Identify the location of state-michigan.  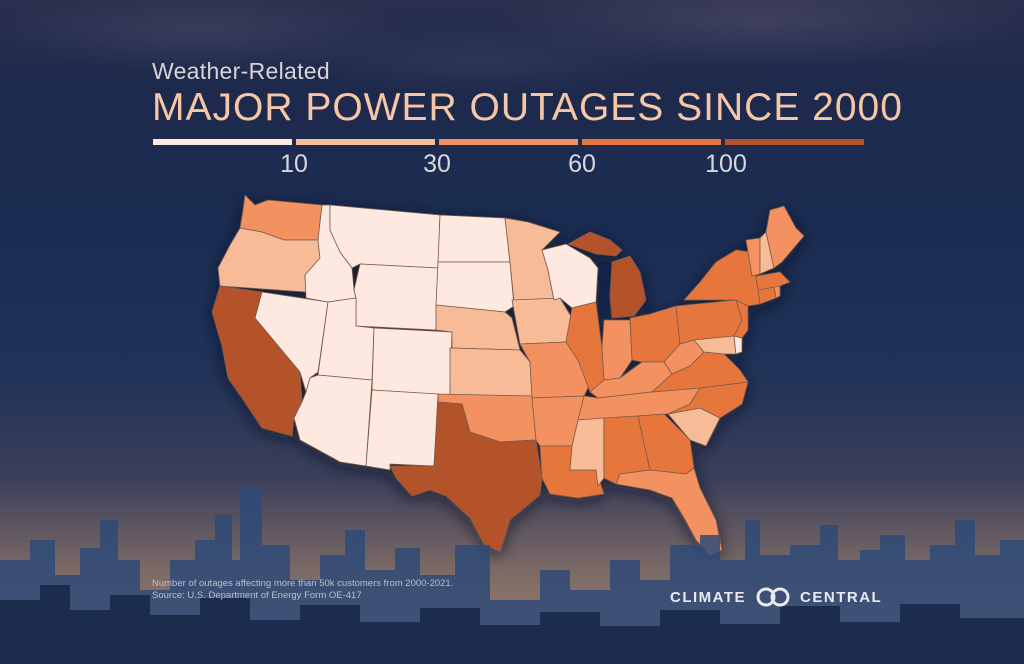
(607, 275).